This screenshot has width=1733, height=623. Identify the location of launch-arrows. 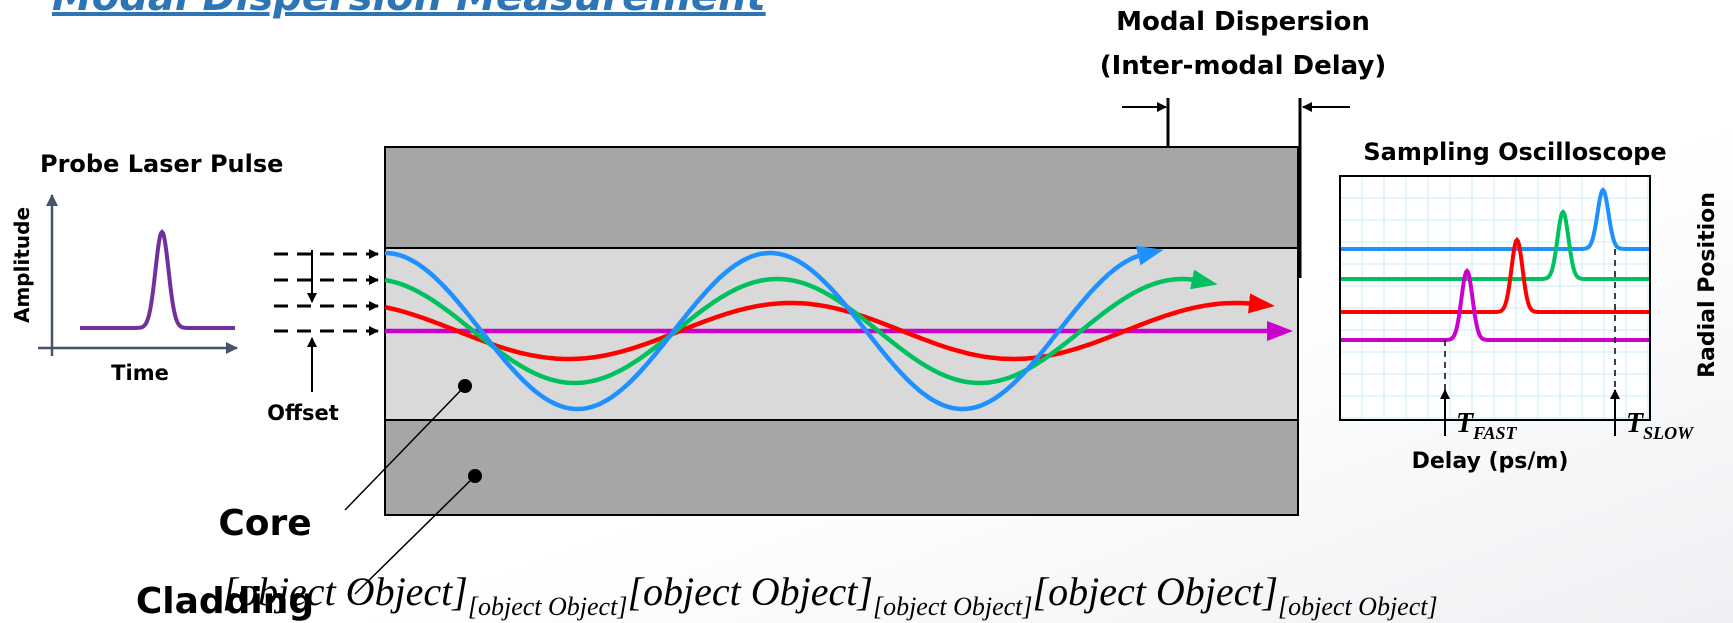
(326, 292).